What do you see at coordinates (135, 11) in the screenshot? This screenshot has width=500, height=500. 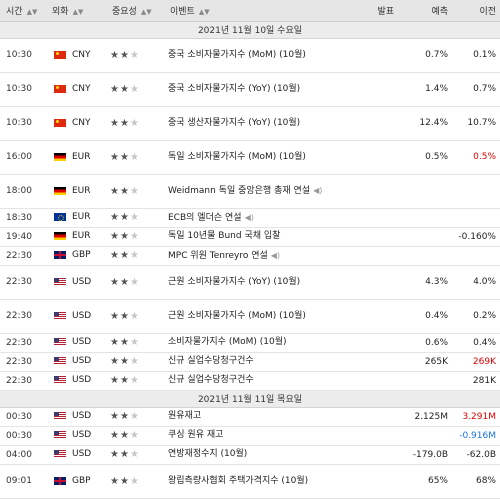 I see `col-header-importance: 중요성 ▲▼` at bounding box center [135, 11].